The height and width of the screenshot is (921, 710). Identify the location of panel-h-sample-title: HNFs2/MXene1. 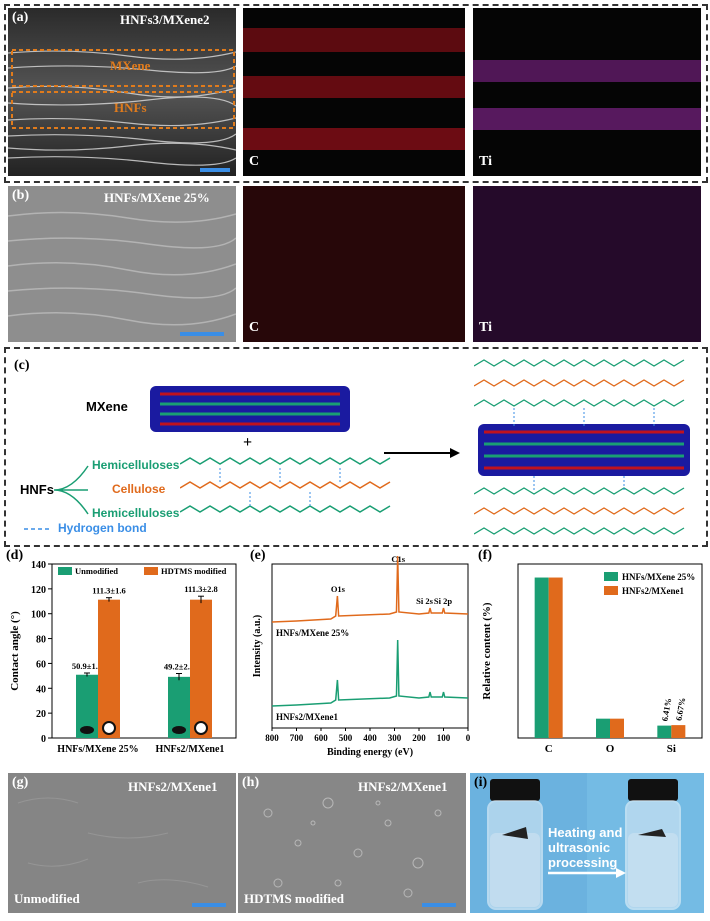
(403, 786).